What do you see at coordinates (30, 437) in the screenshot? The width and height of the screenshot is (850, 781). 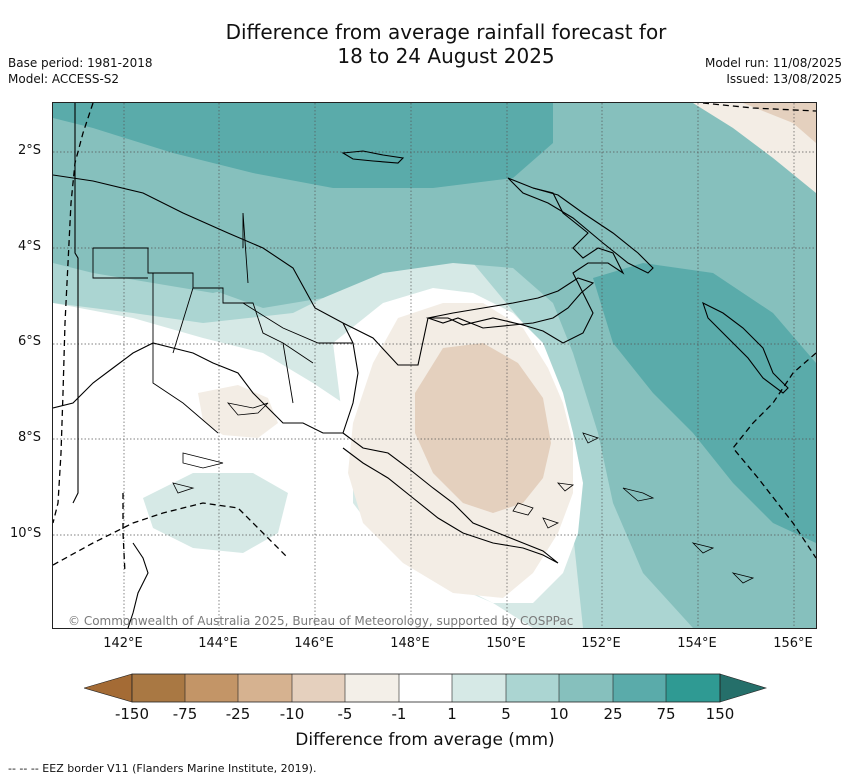 I see `lat-label-8s: 8°S` at bounding box center [30, 437].